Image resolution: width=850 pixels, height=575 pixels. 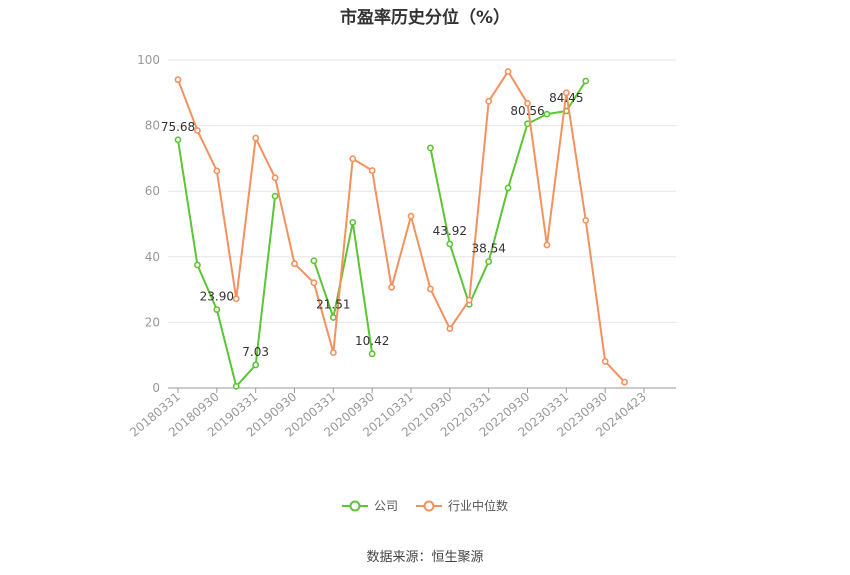 What do you see at coordinates (255, 352) in the screenshot?
I see `data-label: 7.03` at bounding box center [255, 352].